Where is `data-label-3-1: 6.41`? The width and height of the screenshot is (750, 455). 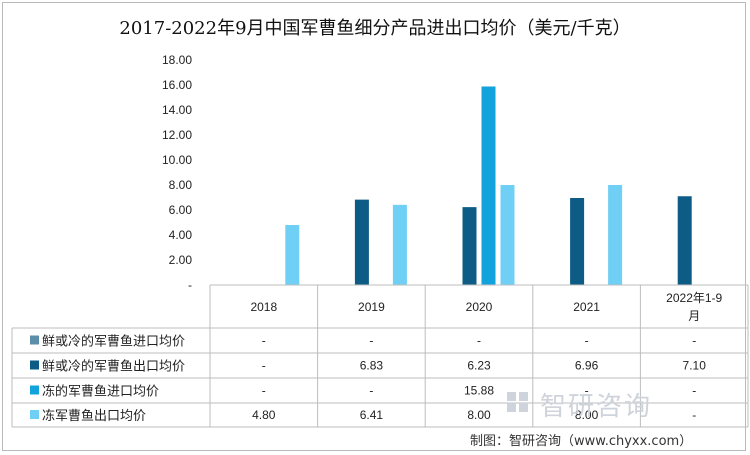 data-label-3-1: 6.41 is located at coordinates (372, 415).